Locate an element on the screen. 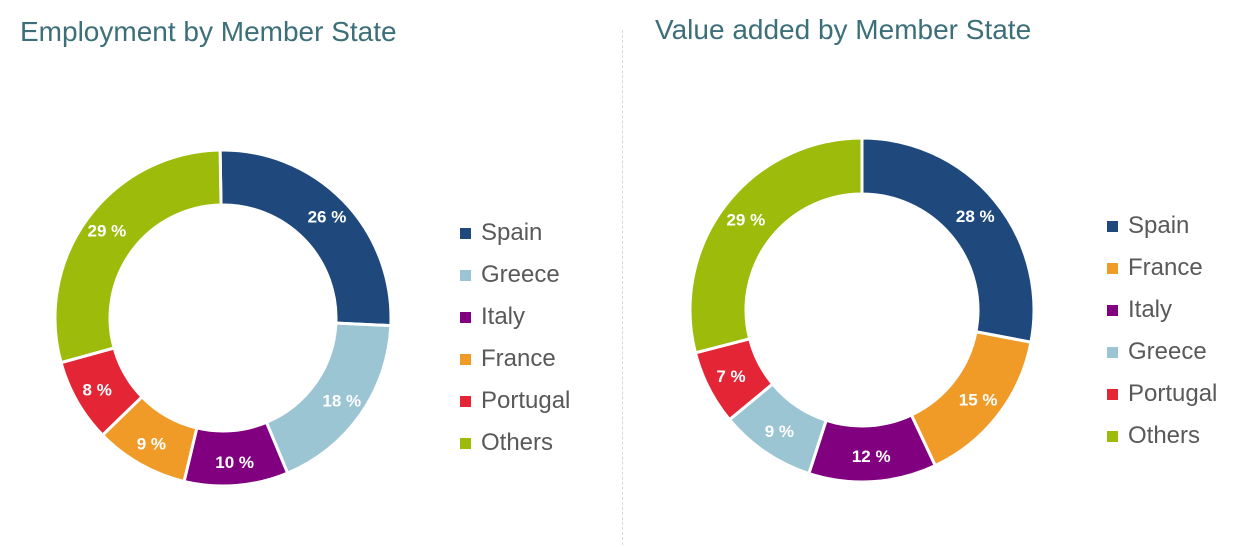  employment-data-label-others: 29 % is located at coordinates (107, 231).